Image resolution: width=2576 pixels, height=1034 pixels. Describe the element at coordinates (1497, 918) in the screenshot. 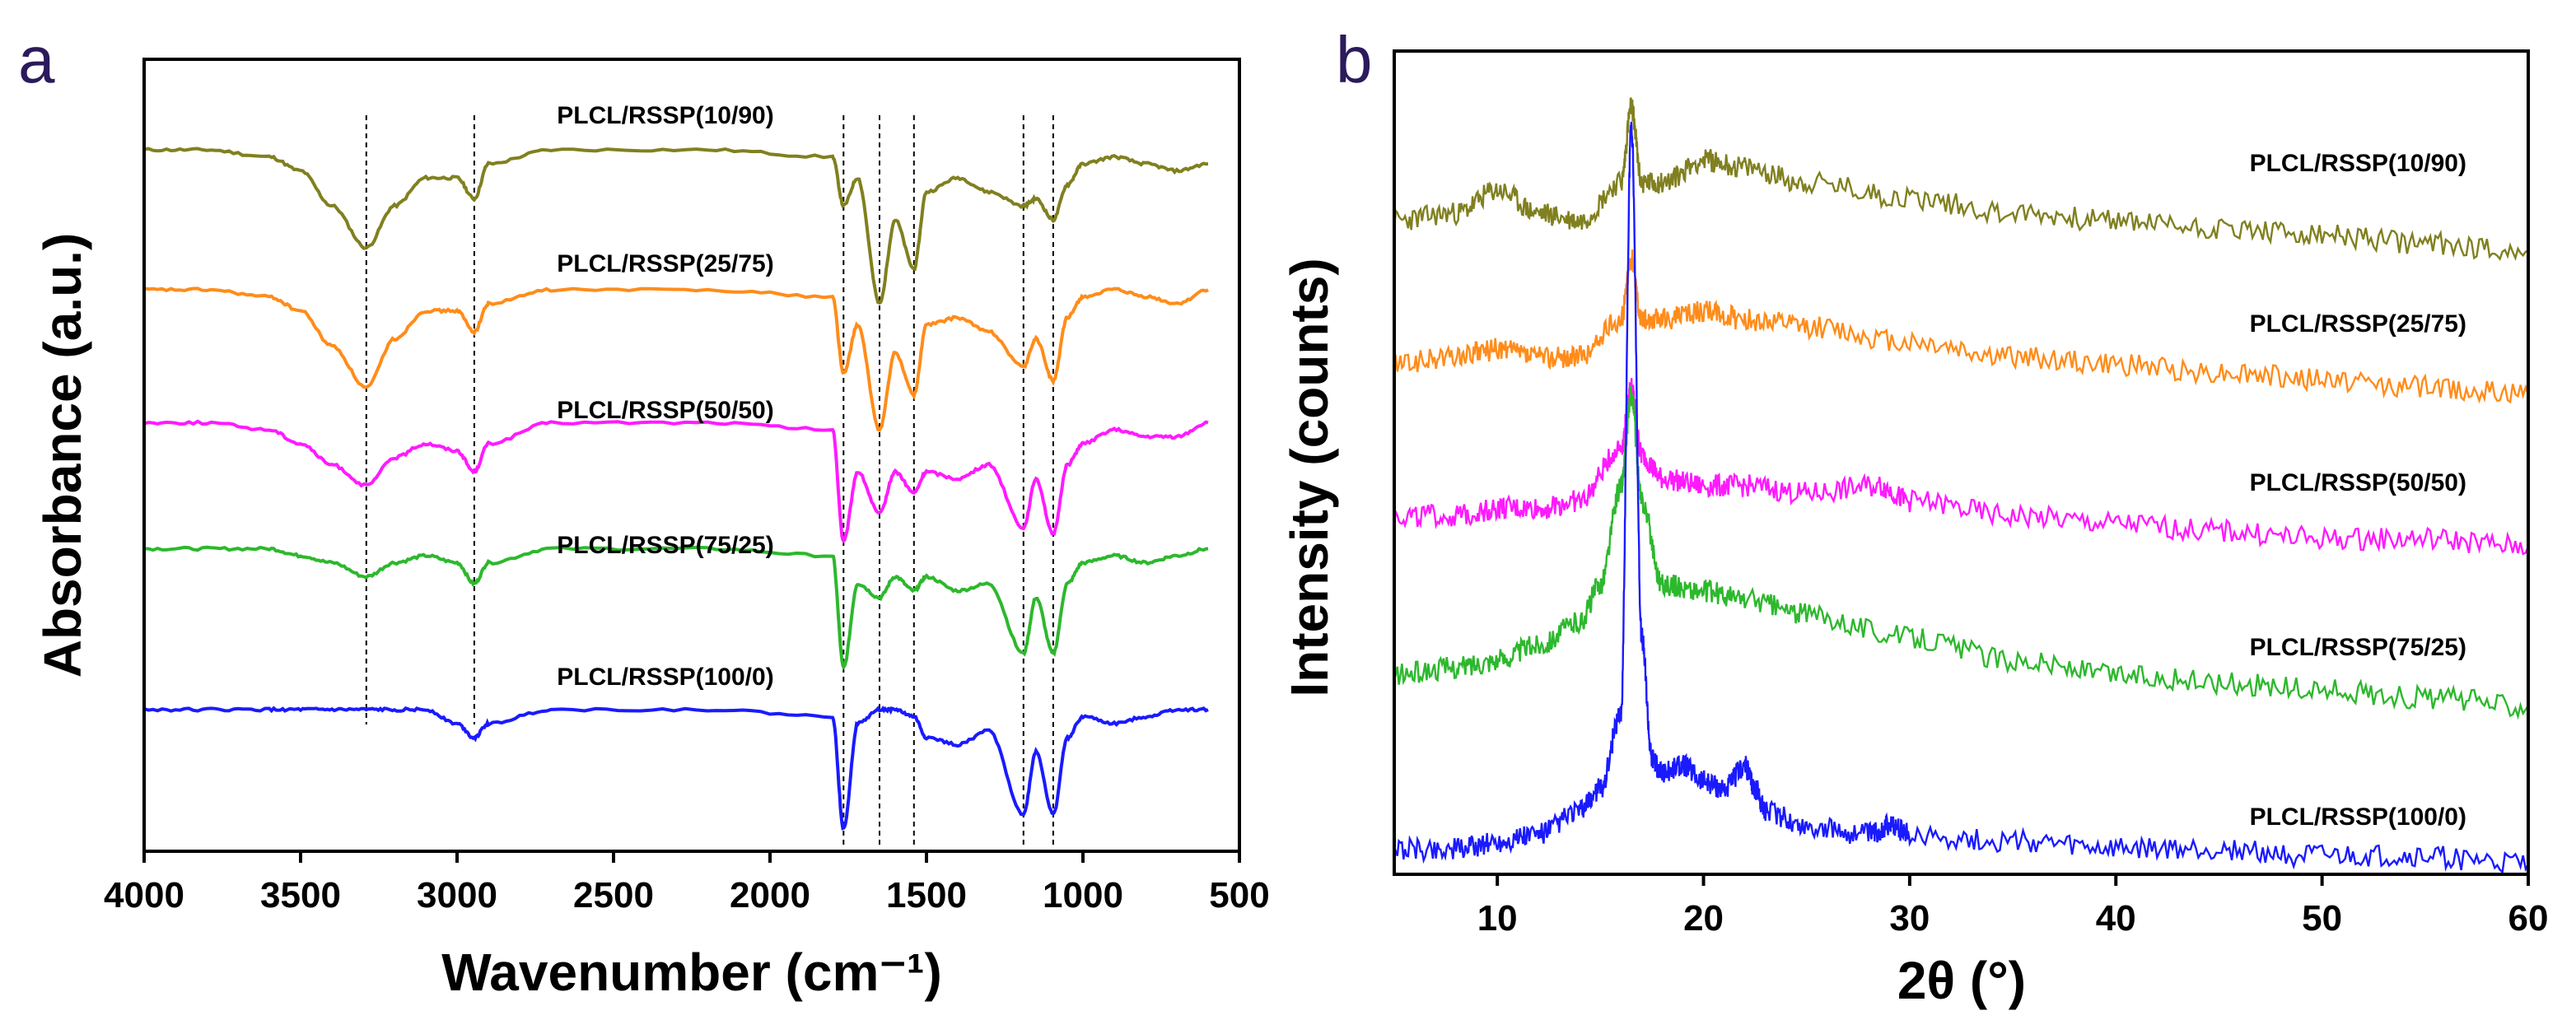

I see `x-tick-label: 10` at that location.